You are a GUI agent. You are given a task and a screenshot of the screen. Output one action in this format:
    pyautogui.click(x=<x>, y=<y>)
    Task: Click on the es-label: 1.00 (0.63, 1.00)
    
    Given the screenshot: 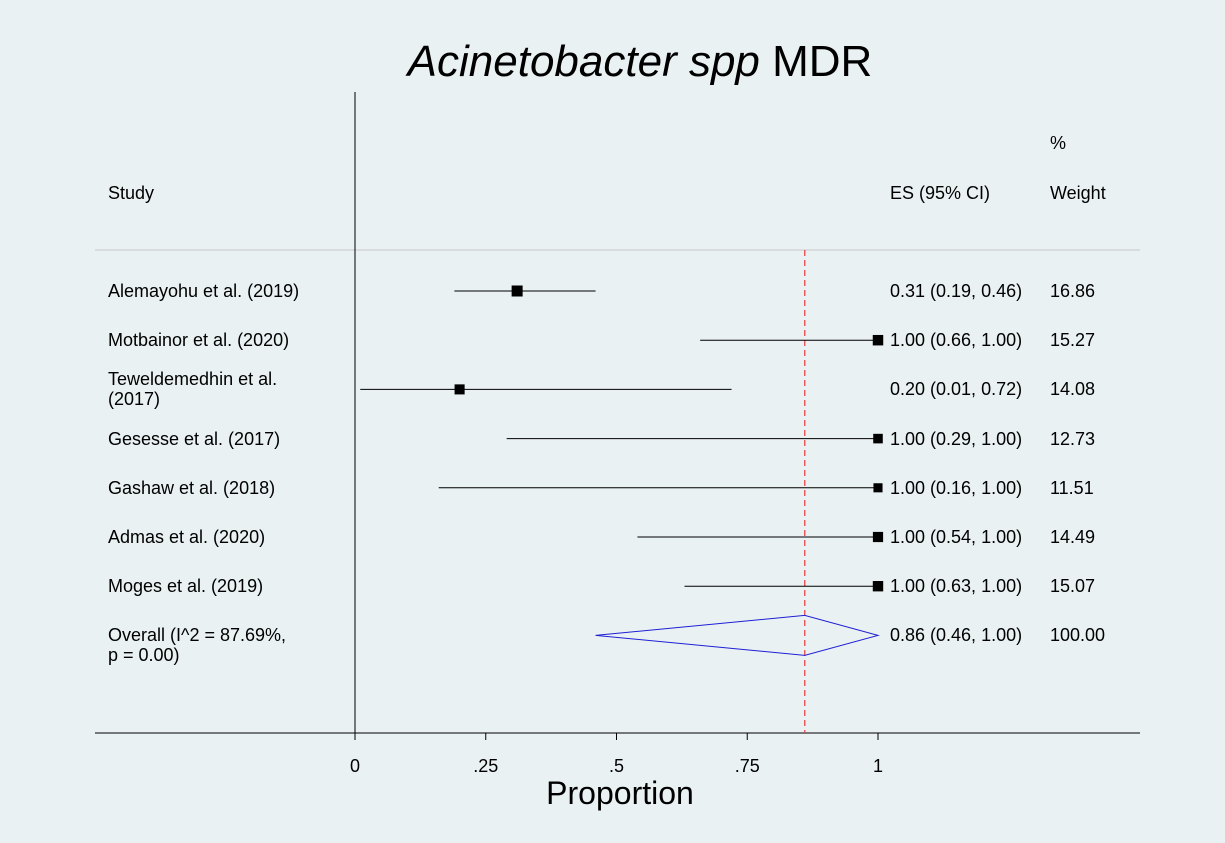 What is the action you would take?
    pyautogui.click(x=956, y=586)
    